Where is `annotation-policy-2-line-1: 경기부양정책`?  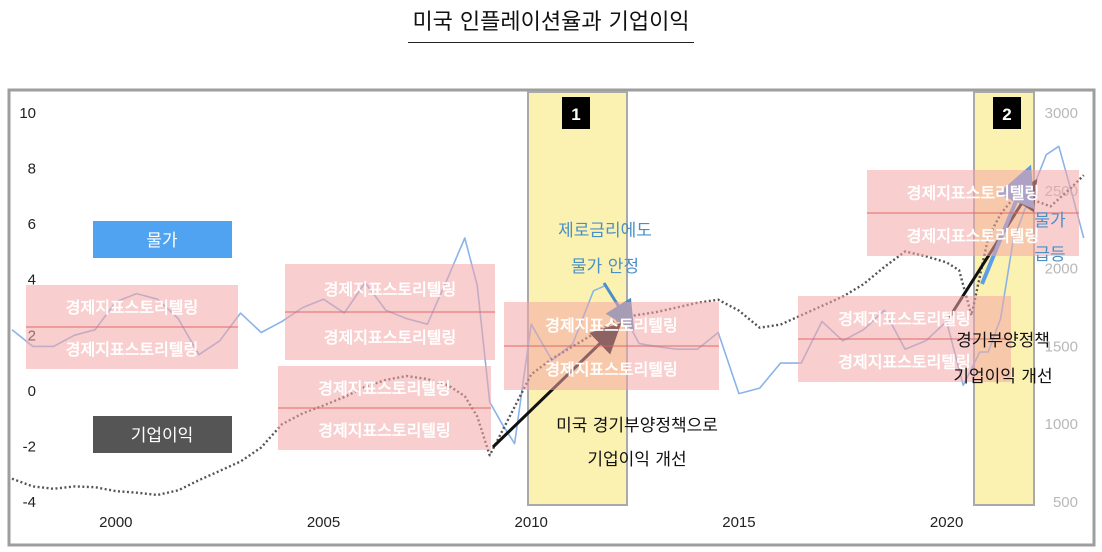 annotation-policy-2-line-1: 경기부양정책 is located at coordinates (1003, 341).